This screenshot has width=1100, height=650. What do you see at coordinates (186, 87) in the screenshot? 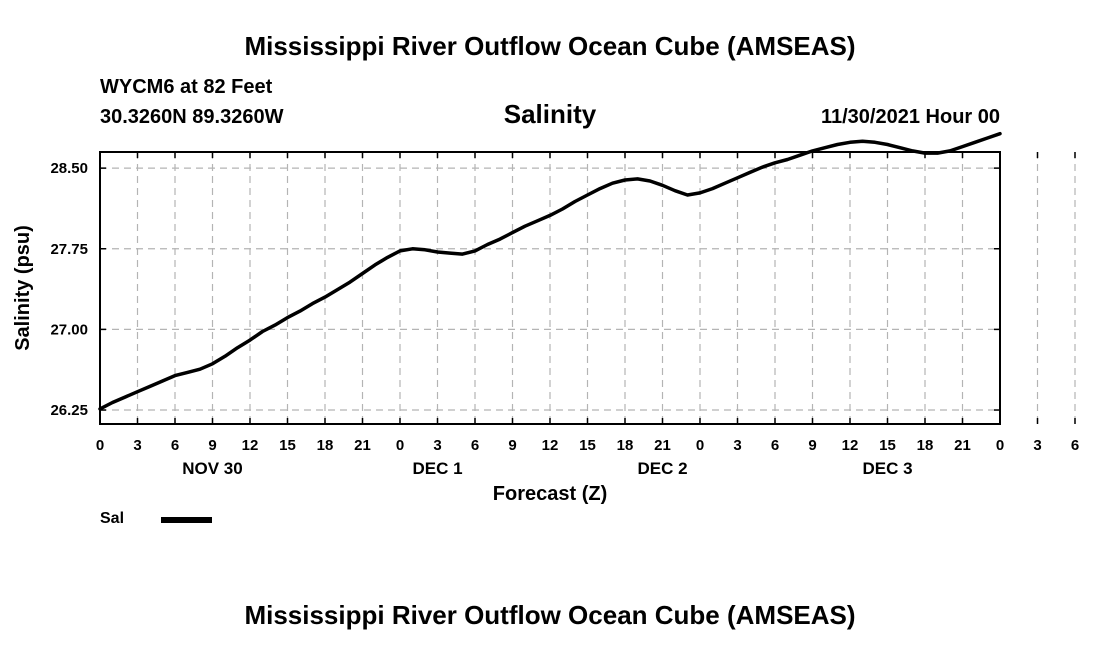
I see `station-label: WYCM6 at 82 Feet` at bounding box center [186, 87].